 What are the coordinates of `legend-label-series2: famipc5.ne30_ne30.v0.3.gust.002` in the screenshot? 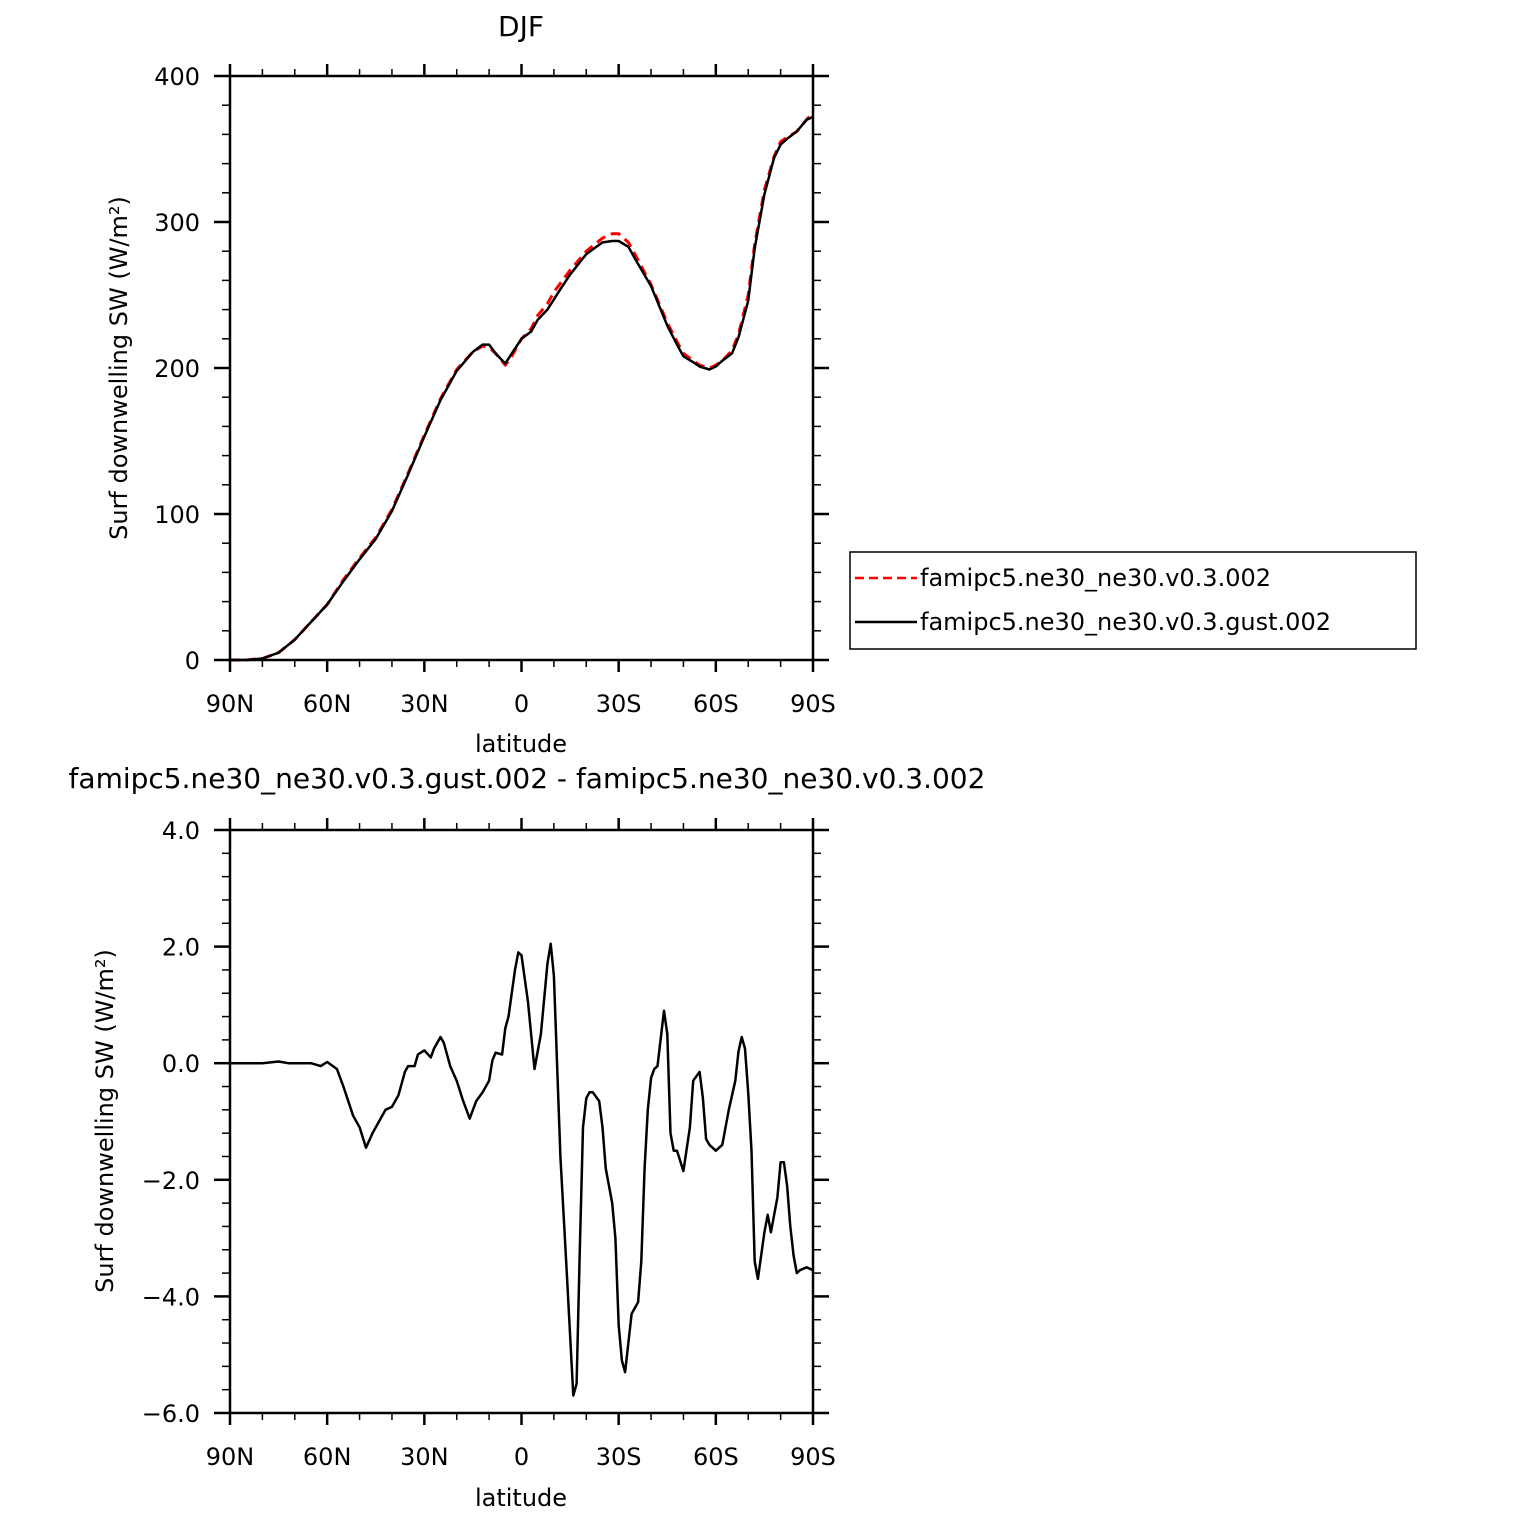 It's located at (1125, 622).